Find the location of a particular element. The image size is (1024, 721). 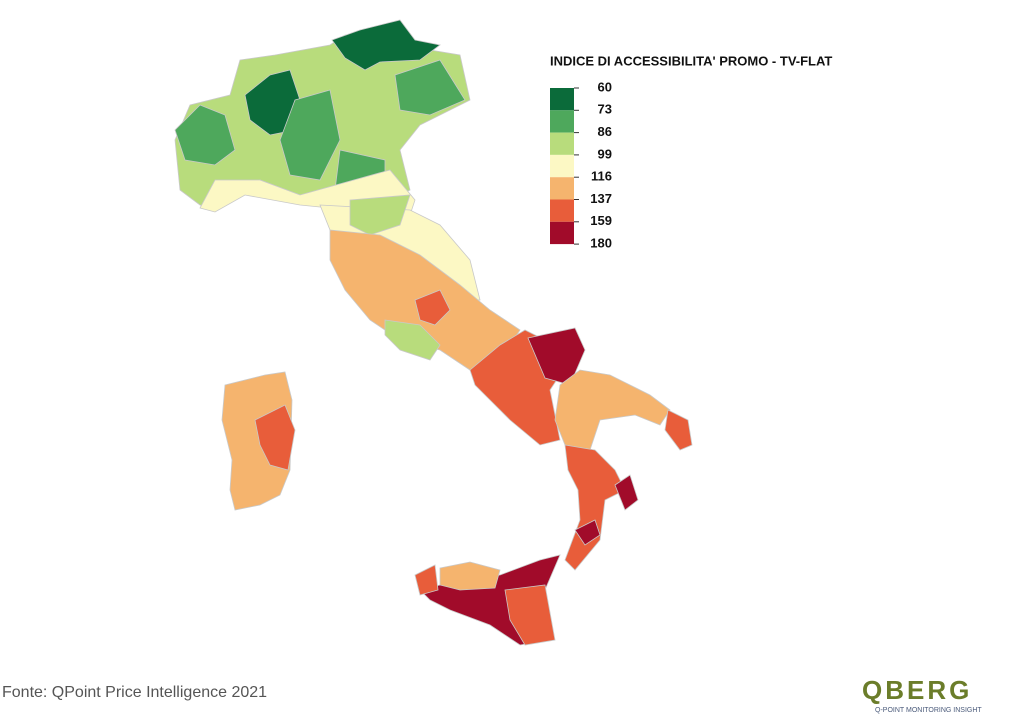

legend-label: 73 is located at coordinates (605, 109).